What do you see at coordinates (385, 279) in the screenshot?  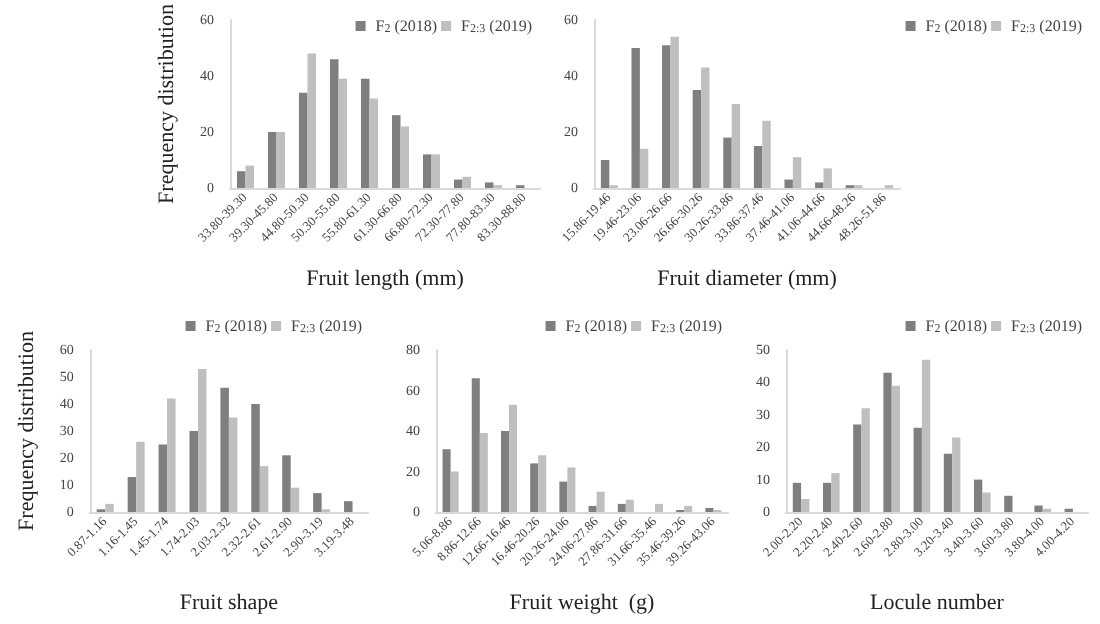 I see `x-axis-title: Fruit length (mm)` at bounding box center [385, 279].